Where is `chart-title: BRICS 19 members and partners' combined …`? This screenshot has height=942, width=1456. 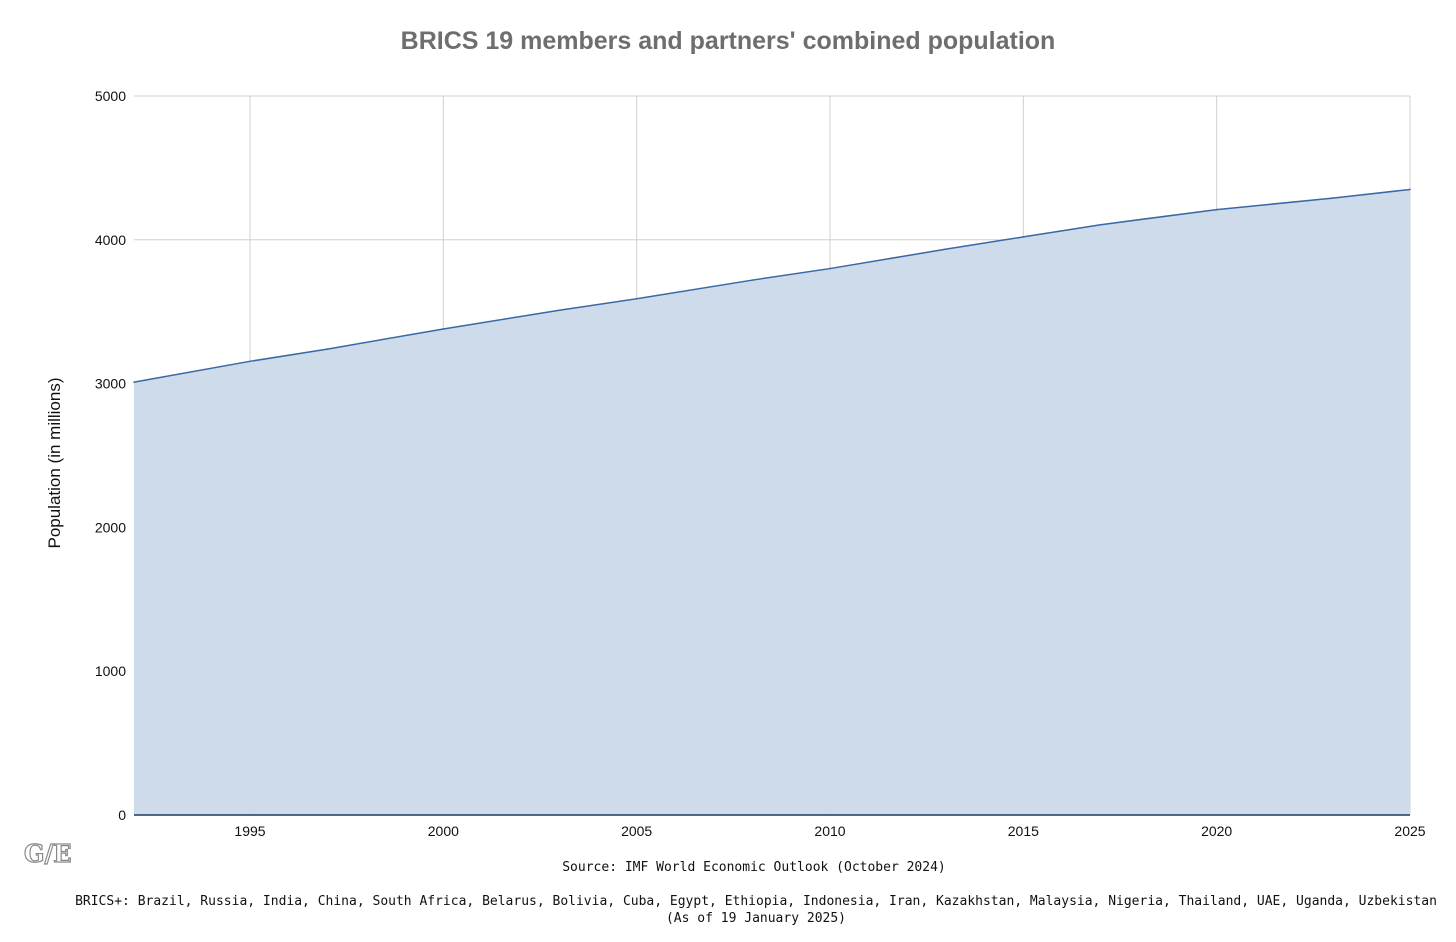 chart-title: BRICS 19 members and partners' combined … is located at coordinates (728, 41).